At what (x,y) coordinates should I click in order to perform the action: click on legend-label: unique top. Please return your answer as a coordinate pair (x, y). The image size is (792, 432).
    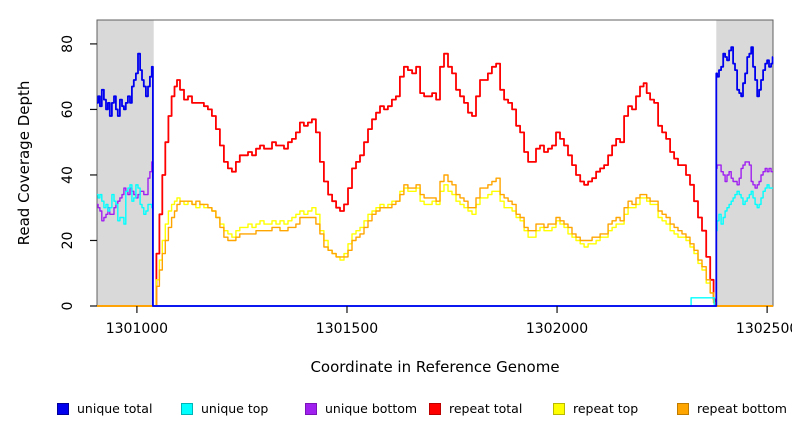
    Looking at the image, I should click on (235, 408).